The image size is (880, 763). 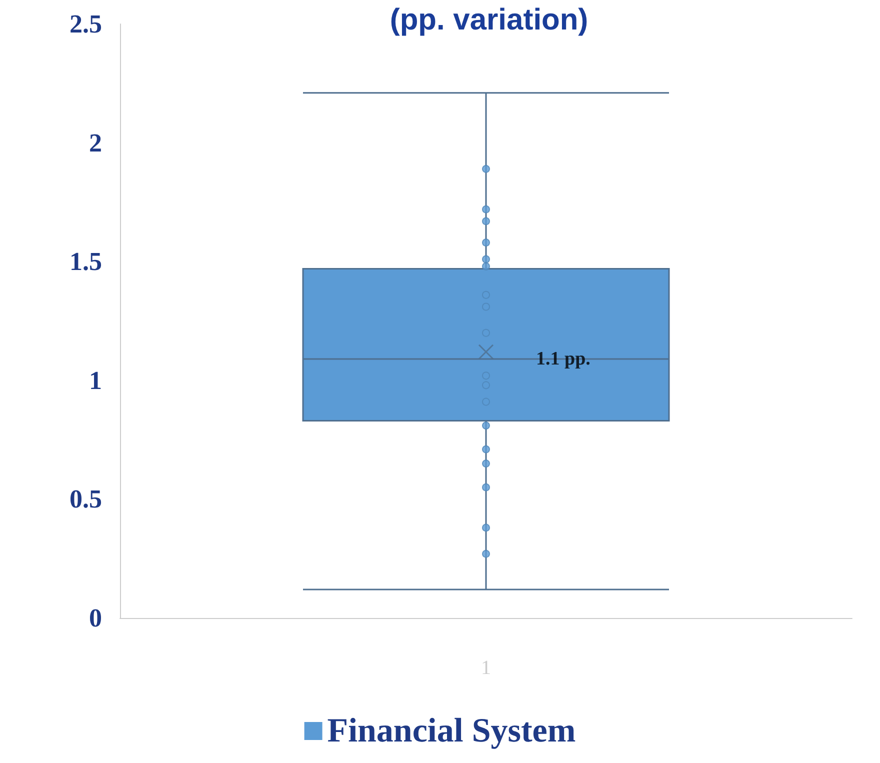 I want to click on legend-label: Financial System, so click(x=451, y=731).